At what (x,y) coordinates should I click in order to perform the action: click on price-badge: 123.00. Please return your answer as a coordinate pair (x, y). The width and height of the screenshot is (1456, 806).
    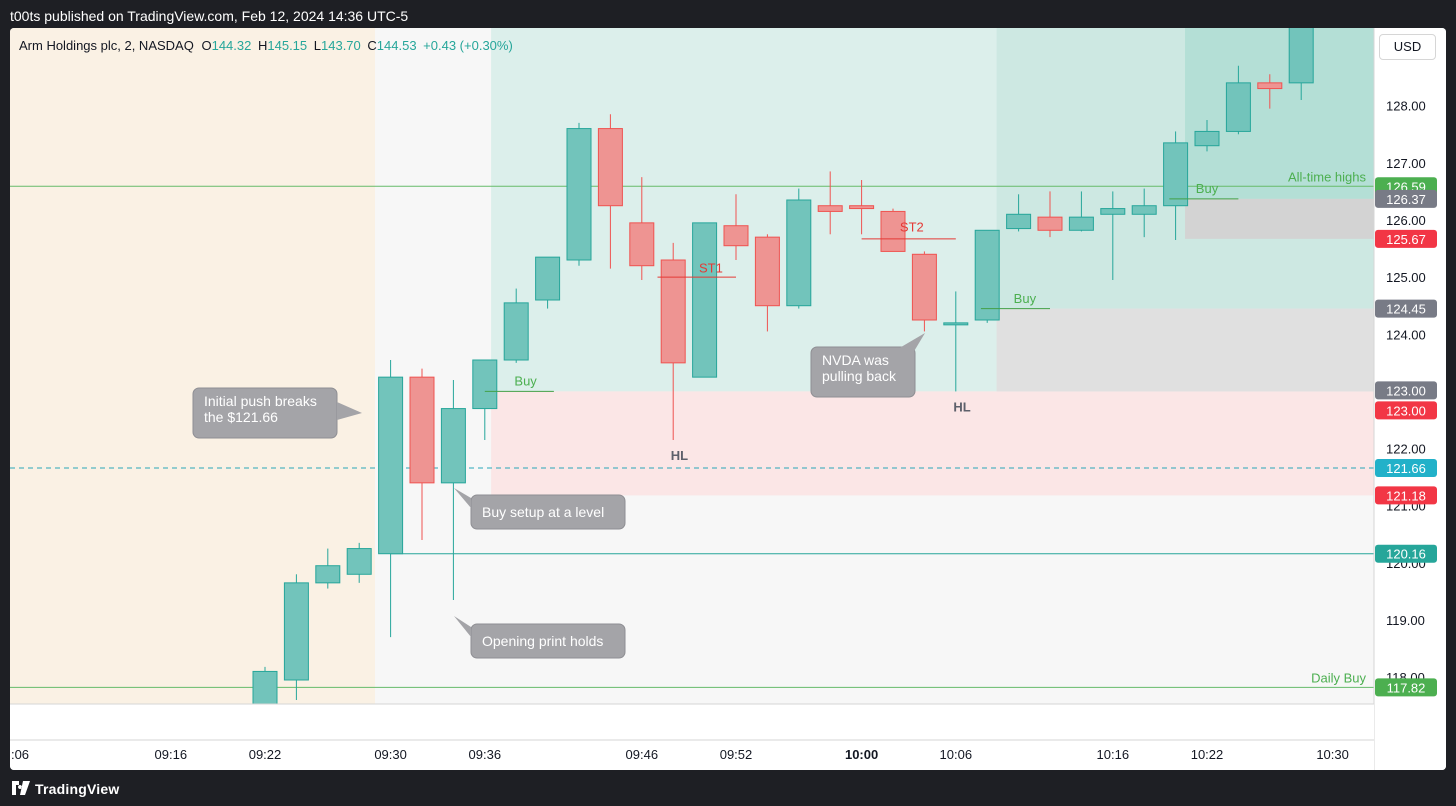
    Looking at the image, I should click on (1406, 390).